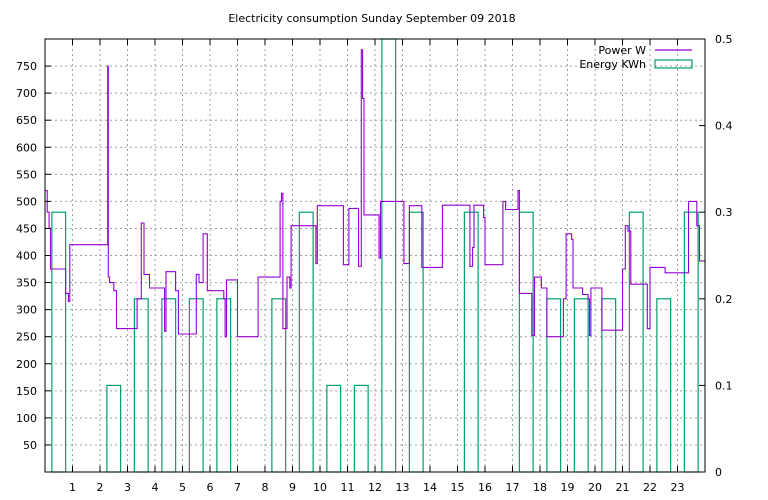 The width and height of the screenshot is (768, 500). What do you see at coordinates (182, 487) in the screenshot?
I see `x-tick-label: 5` at bounding box center [182, 487].